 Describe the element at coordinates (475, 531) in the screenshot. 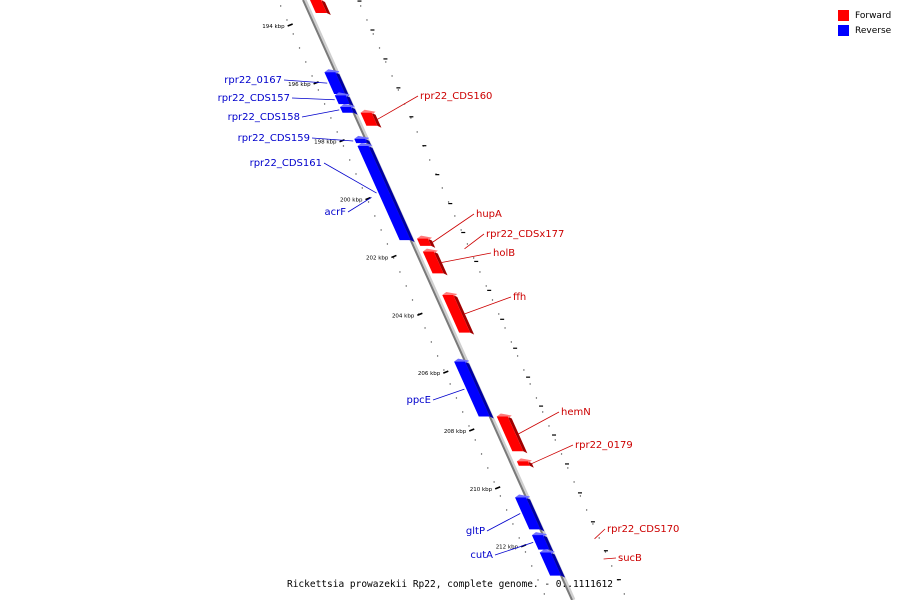

I see `gene-label: gltP` at that location.